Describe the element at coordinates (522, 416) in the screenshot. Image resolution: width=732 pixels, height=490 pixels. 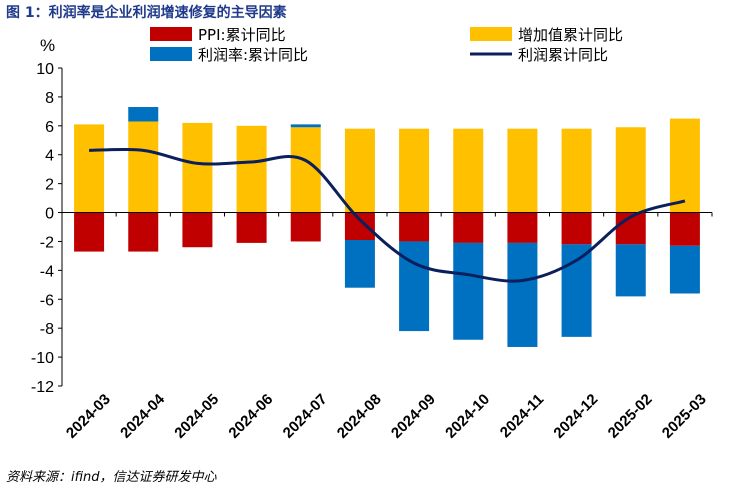
I see `x-tick-label: 2024-11` at that location.